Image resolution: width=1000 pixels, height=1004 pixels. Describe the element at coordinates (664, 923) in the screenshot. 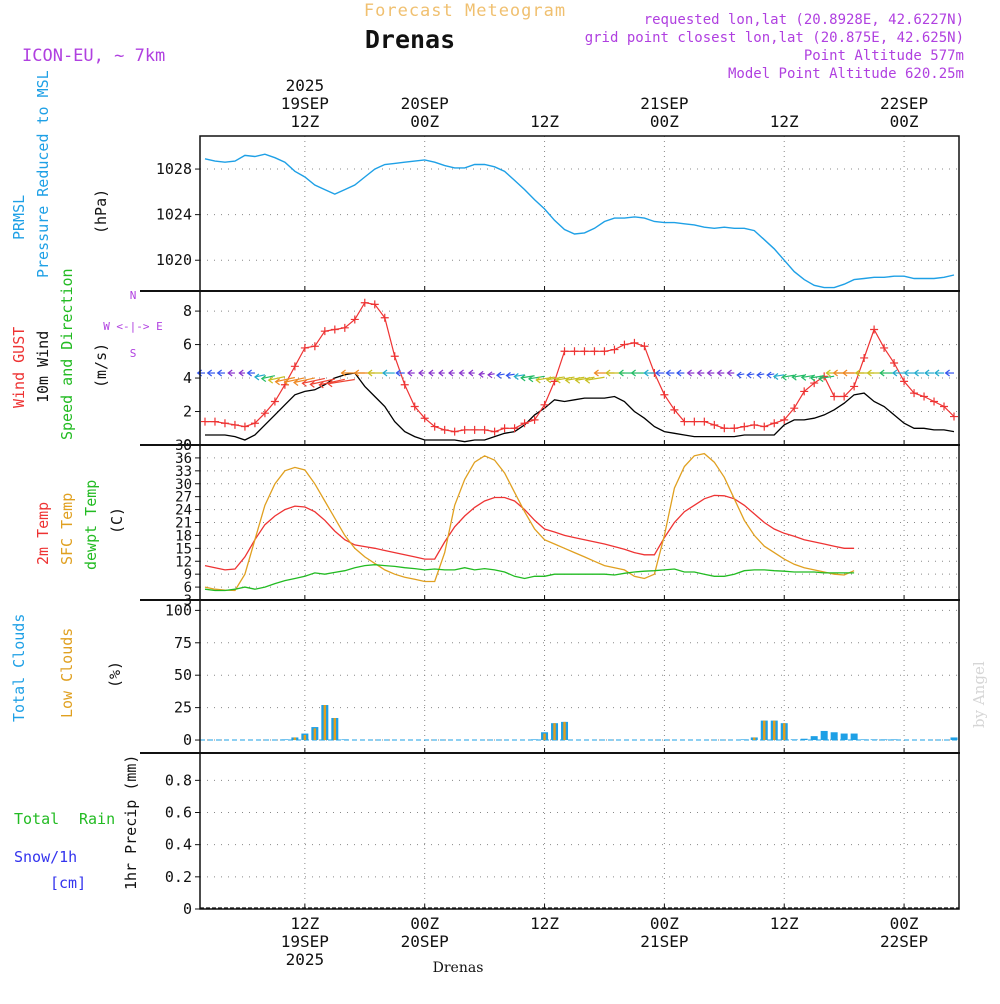

I see `bottom-time-label: 00Z` at that location.